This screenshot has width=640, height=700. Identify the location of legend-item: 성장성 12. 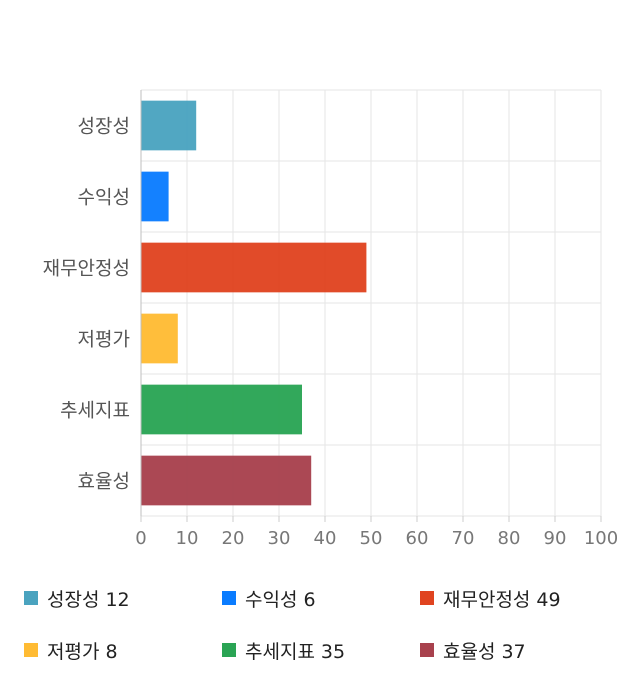
(77, 598).